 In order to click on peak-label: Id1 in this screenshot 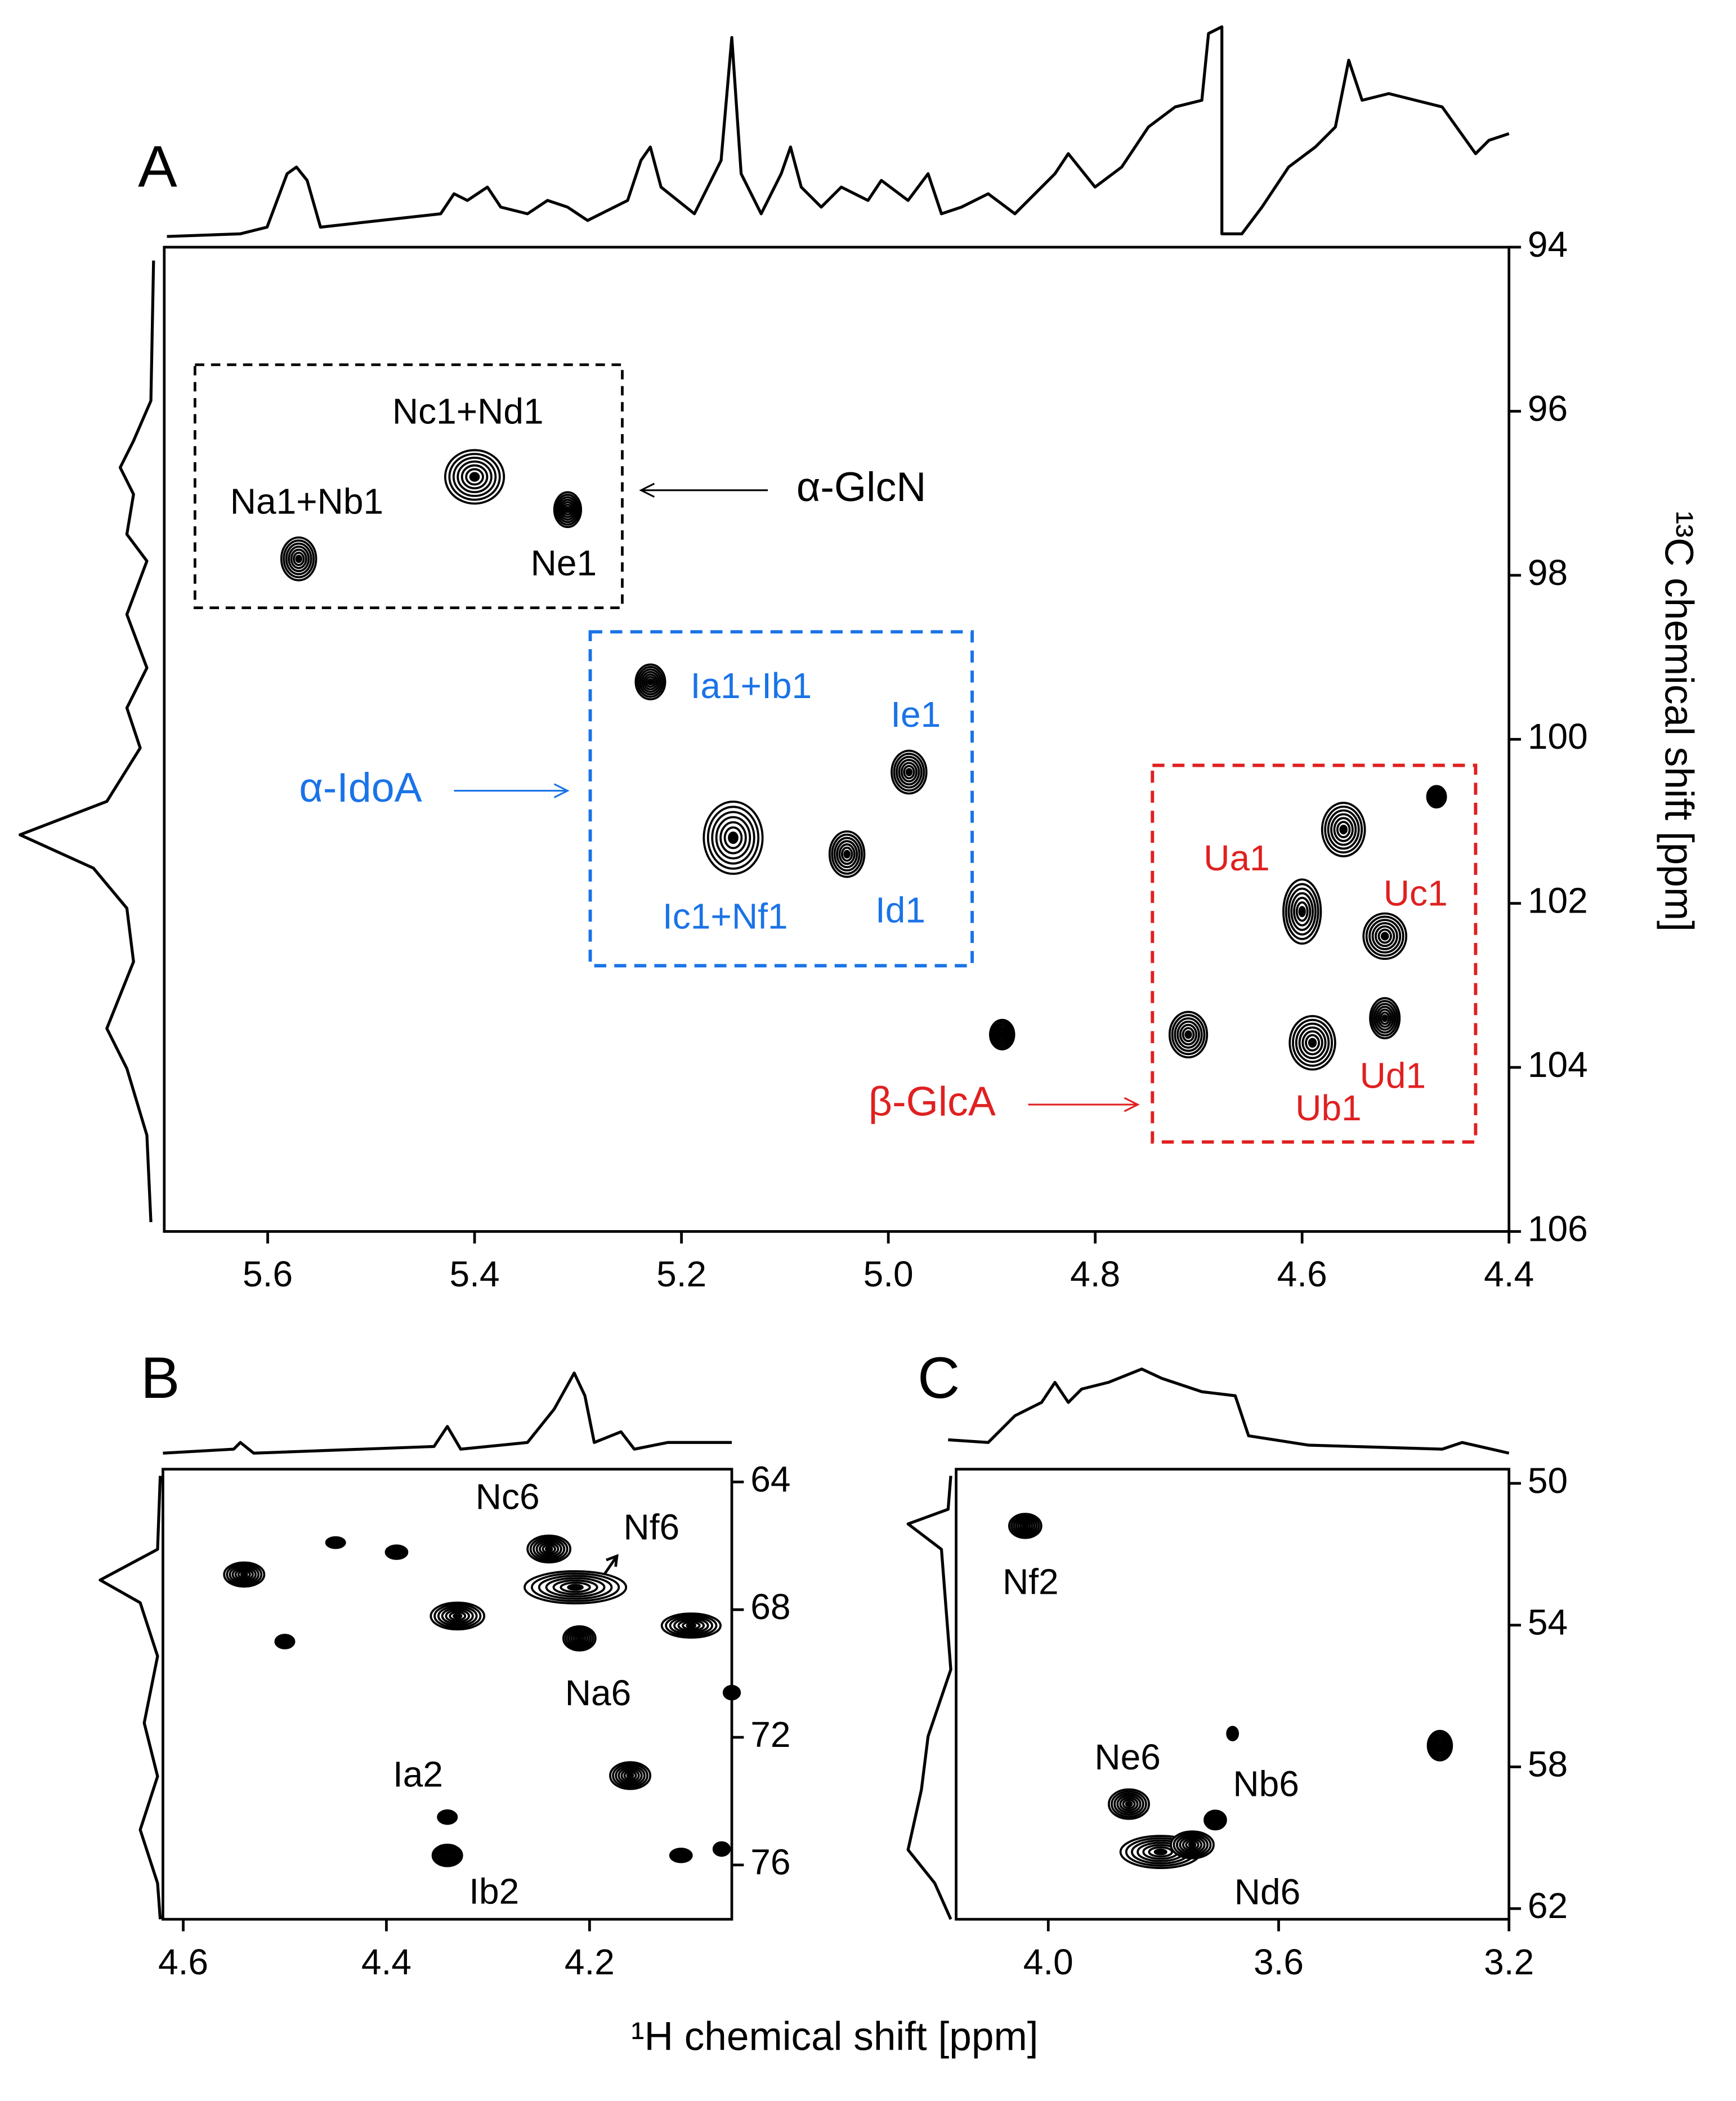, I will do `click(900, 911)`.